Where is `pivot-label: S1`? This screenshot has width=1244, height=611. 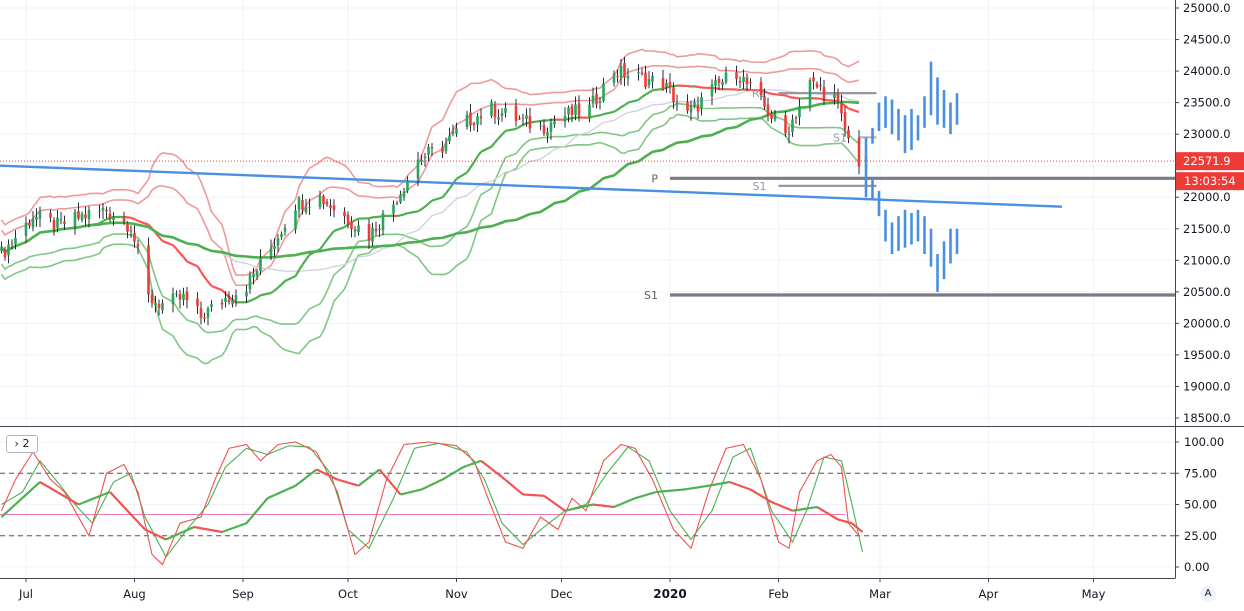
pivot-label: S1 is located at coordinates (760, 186).